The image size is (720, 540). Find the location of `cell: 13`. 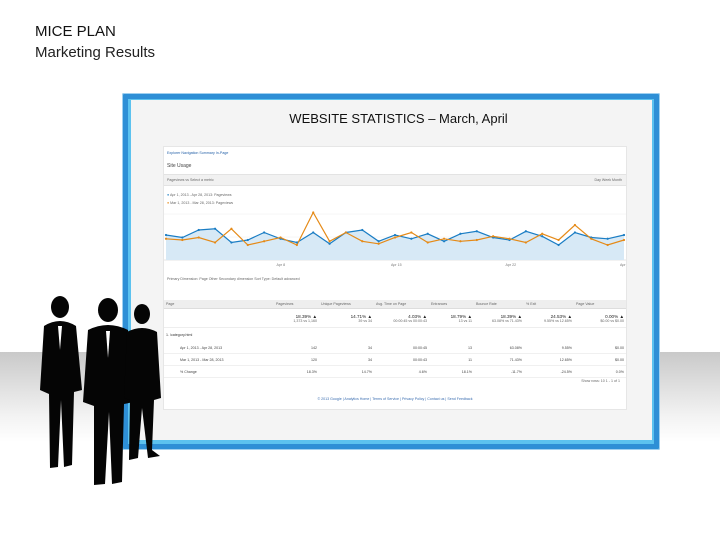

cell: 13 is located at coordinates (451, 348).